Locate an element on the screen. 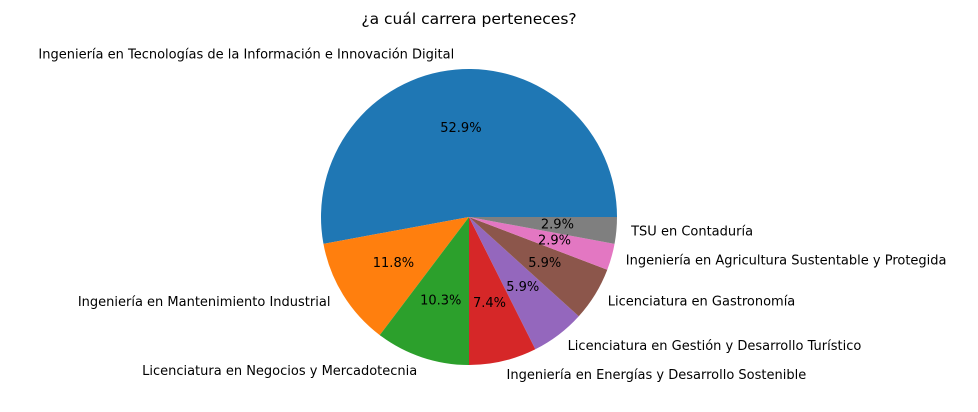  percent-label: 7.4% is located at coordinates (489, 303).